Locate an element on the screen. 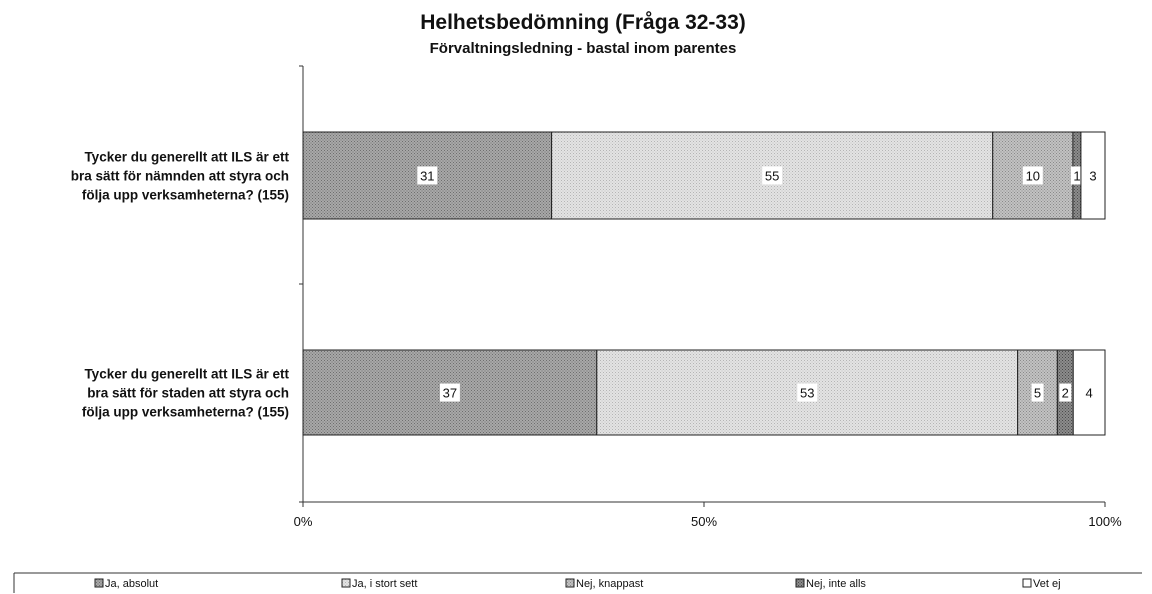  legend-label: Nej, inte alls is located at coordinates (836, 584).